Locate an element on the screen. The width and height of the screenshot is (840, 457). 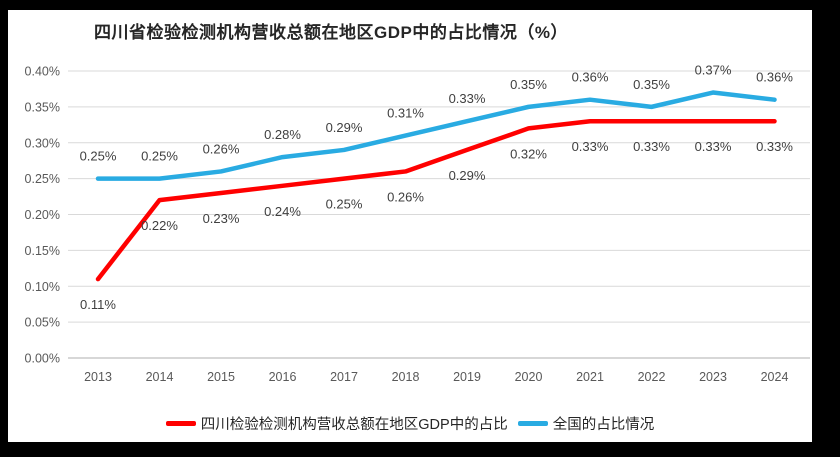
x-tick-label: 2017 is located at coordinates (344, 377).